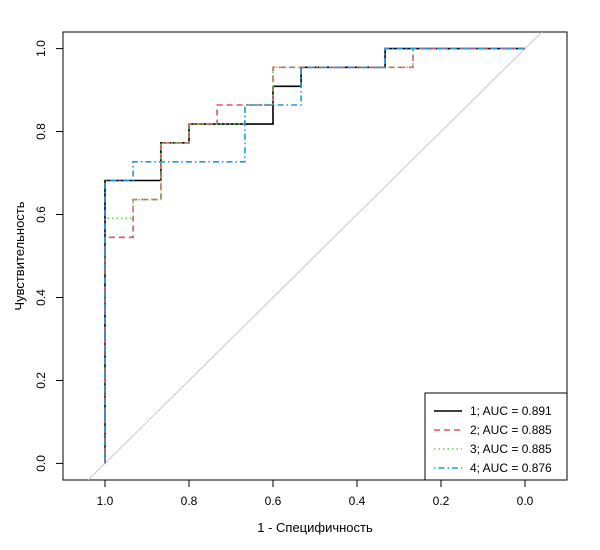  Describe the element at coordinates (511, 468) in the screenshot. I see `legend-label-4: 4; AUC = 0.876` at that location.